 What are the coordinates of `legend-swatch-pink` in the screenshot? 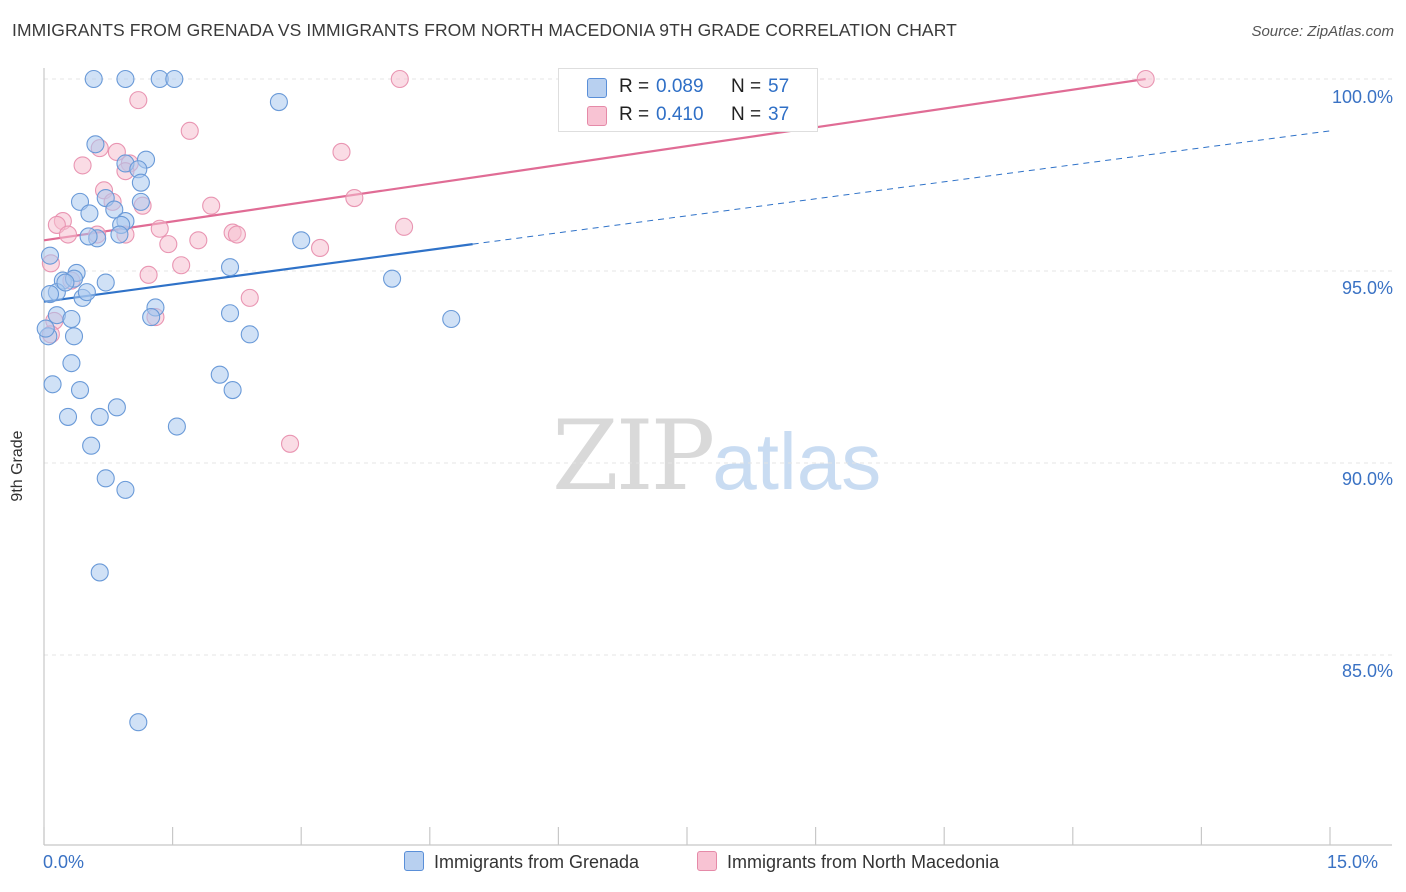 It's located at (597, 116).